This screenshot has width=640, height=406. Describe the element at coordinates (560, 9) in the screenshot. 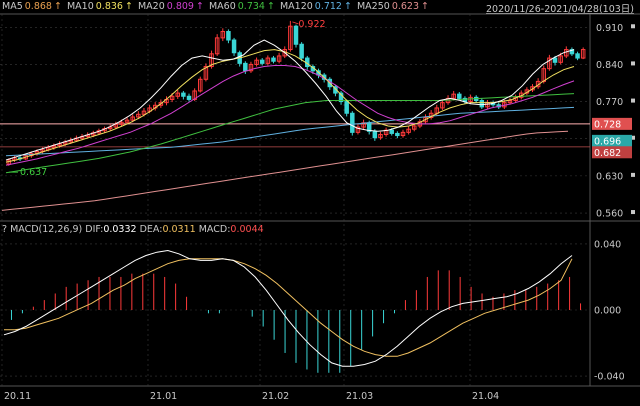

I see `date-range-link: 2020/11/26-2021/04/28(103日)` at that location.